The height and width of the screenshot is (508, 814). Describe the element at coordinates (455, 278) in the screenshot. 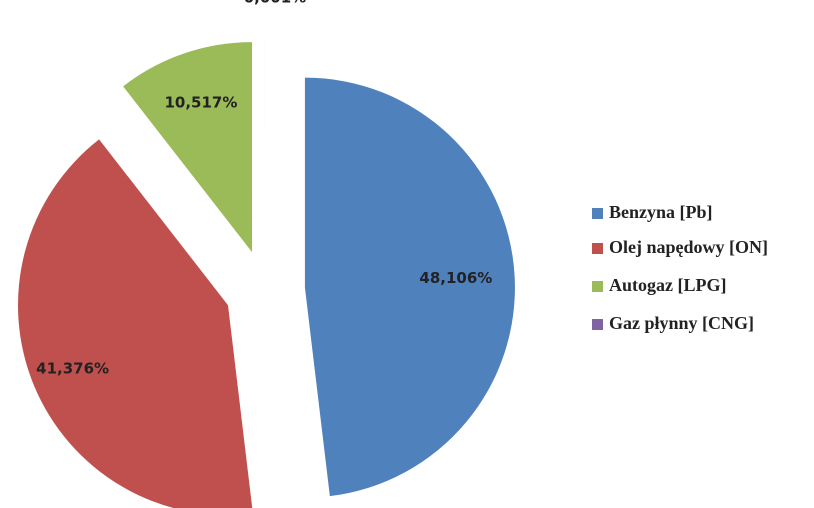

I see `data-label: 48,106%` at that location.